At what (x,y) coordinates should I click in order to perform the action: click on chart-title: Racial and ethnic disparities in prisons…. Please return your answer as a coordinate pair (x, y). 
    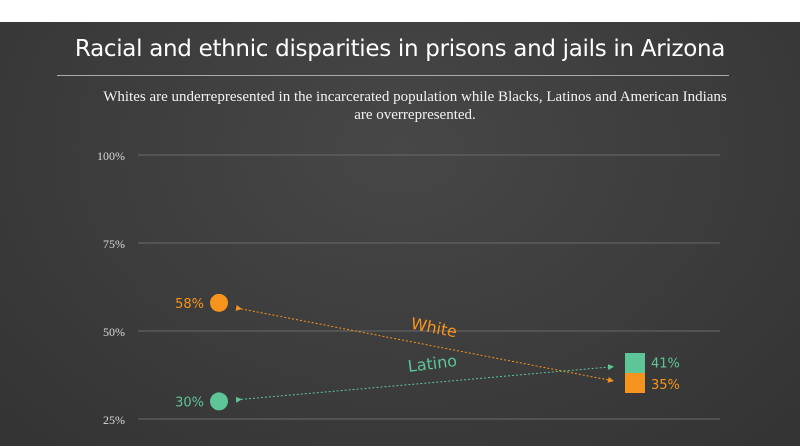
    Looking at the image, I should click on (400, 49).